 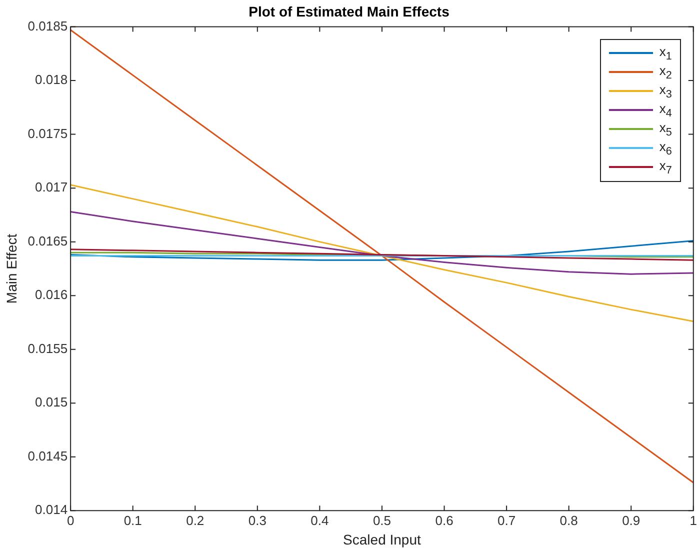 I want to click on y-tick-label: 0.017, so click(x=51, y=187).